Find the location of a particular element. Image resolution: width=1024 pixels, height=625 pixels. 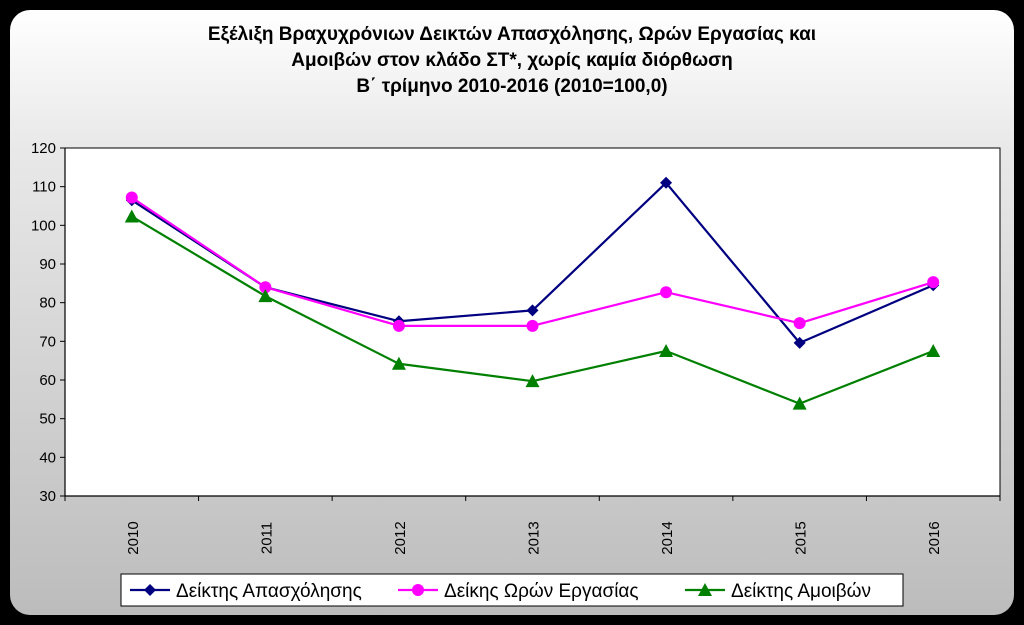

y-tick-label: 50 is located at coordinates (47, 419).